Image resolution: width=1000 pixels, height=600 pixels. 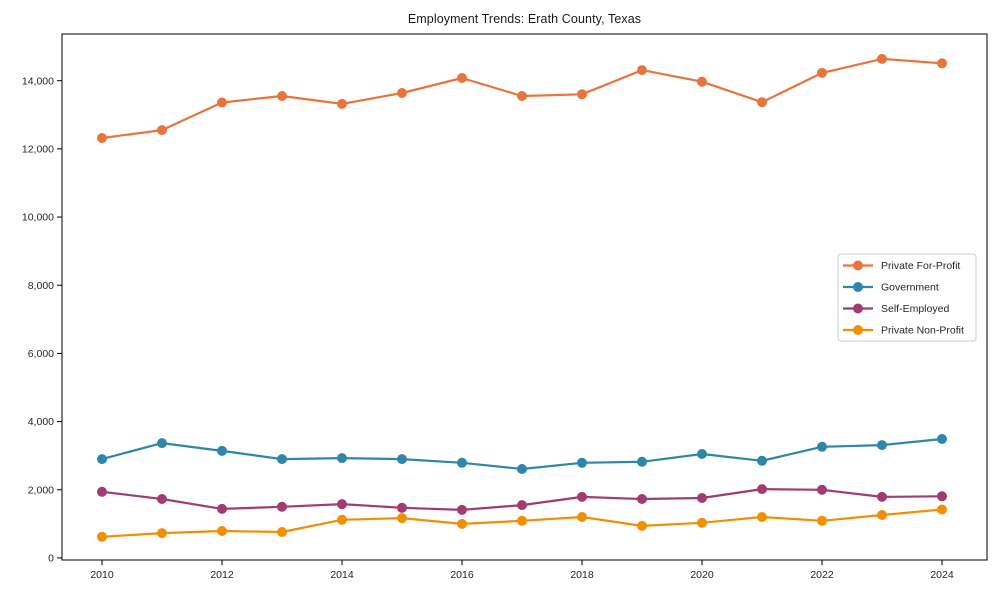 I want to click on y-tick-label: 12,000, so click(x=38, y=149).